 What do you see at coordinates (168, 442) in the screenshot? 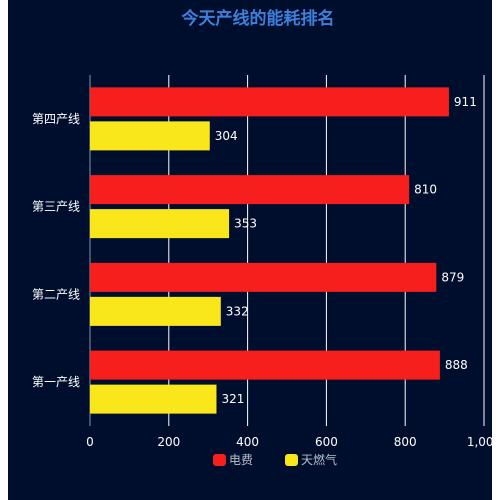
I see `x-tick-label: 200` at bounding box center [168, 442].